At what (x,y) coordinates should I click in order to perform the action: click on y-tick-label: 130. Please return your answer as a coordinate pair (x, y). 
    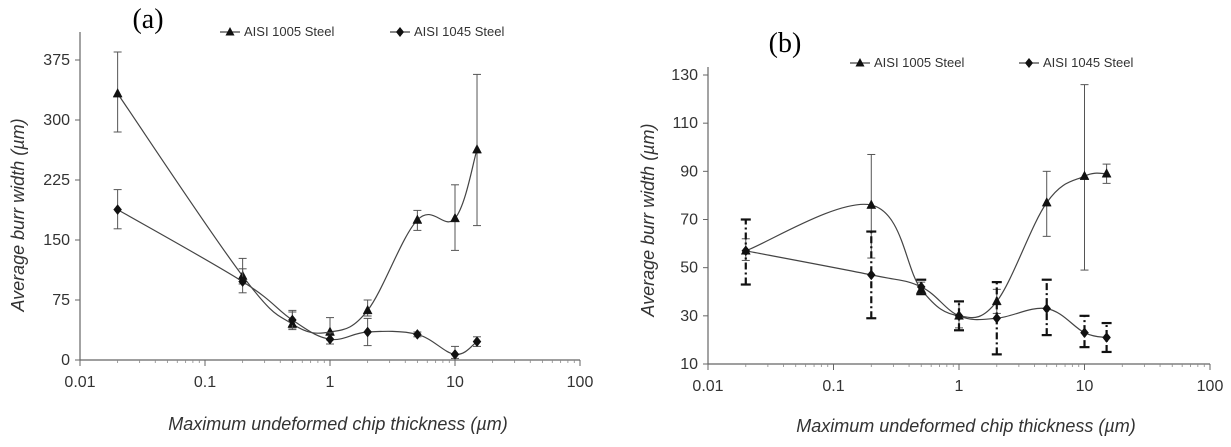
    Looking at the image, I should click on (684, 75).